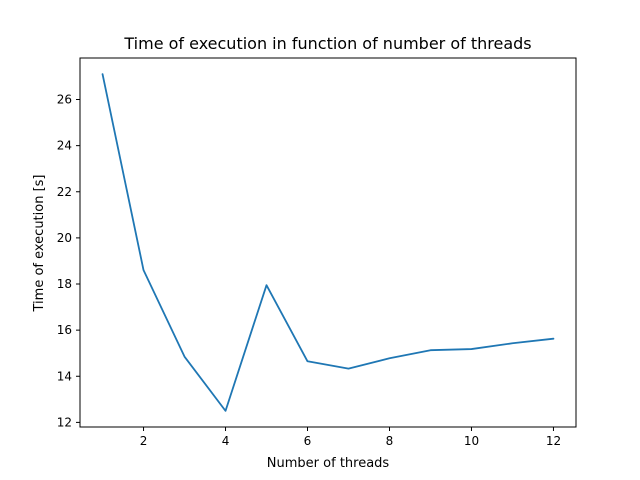  What do you see at coordinates (64, 284) in the screenshot?
I see `y-tick-label: 18` at bounding box center [64, 284].